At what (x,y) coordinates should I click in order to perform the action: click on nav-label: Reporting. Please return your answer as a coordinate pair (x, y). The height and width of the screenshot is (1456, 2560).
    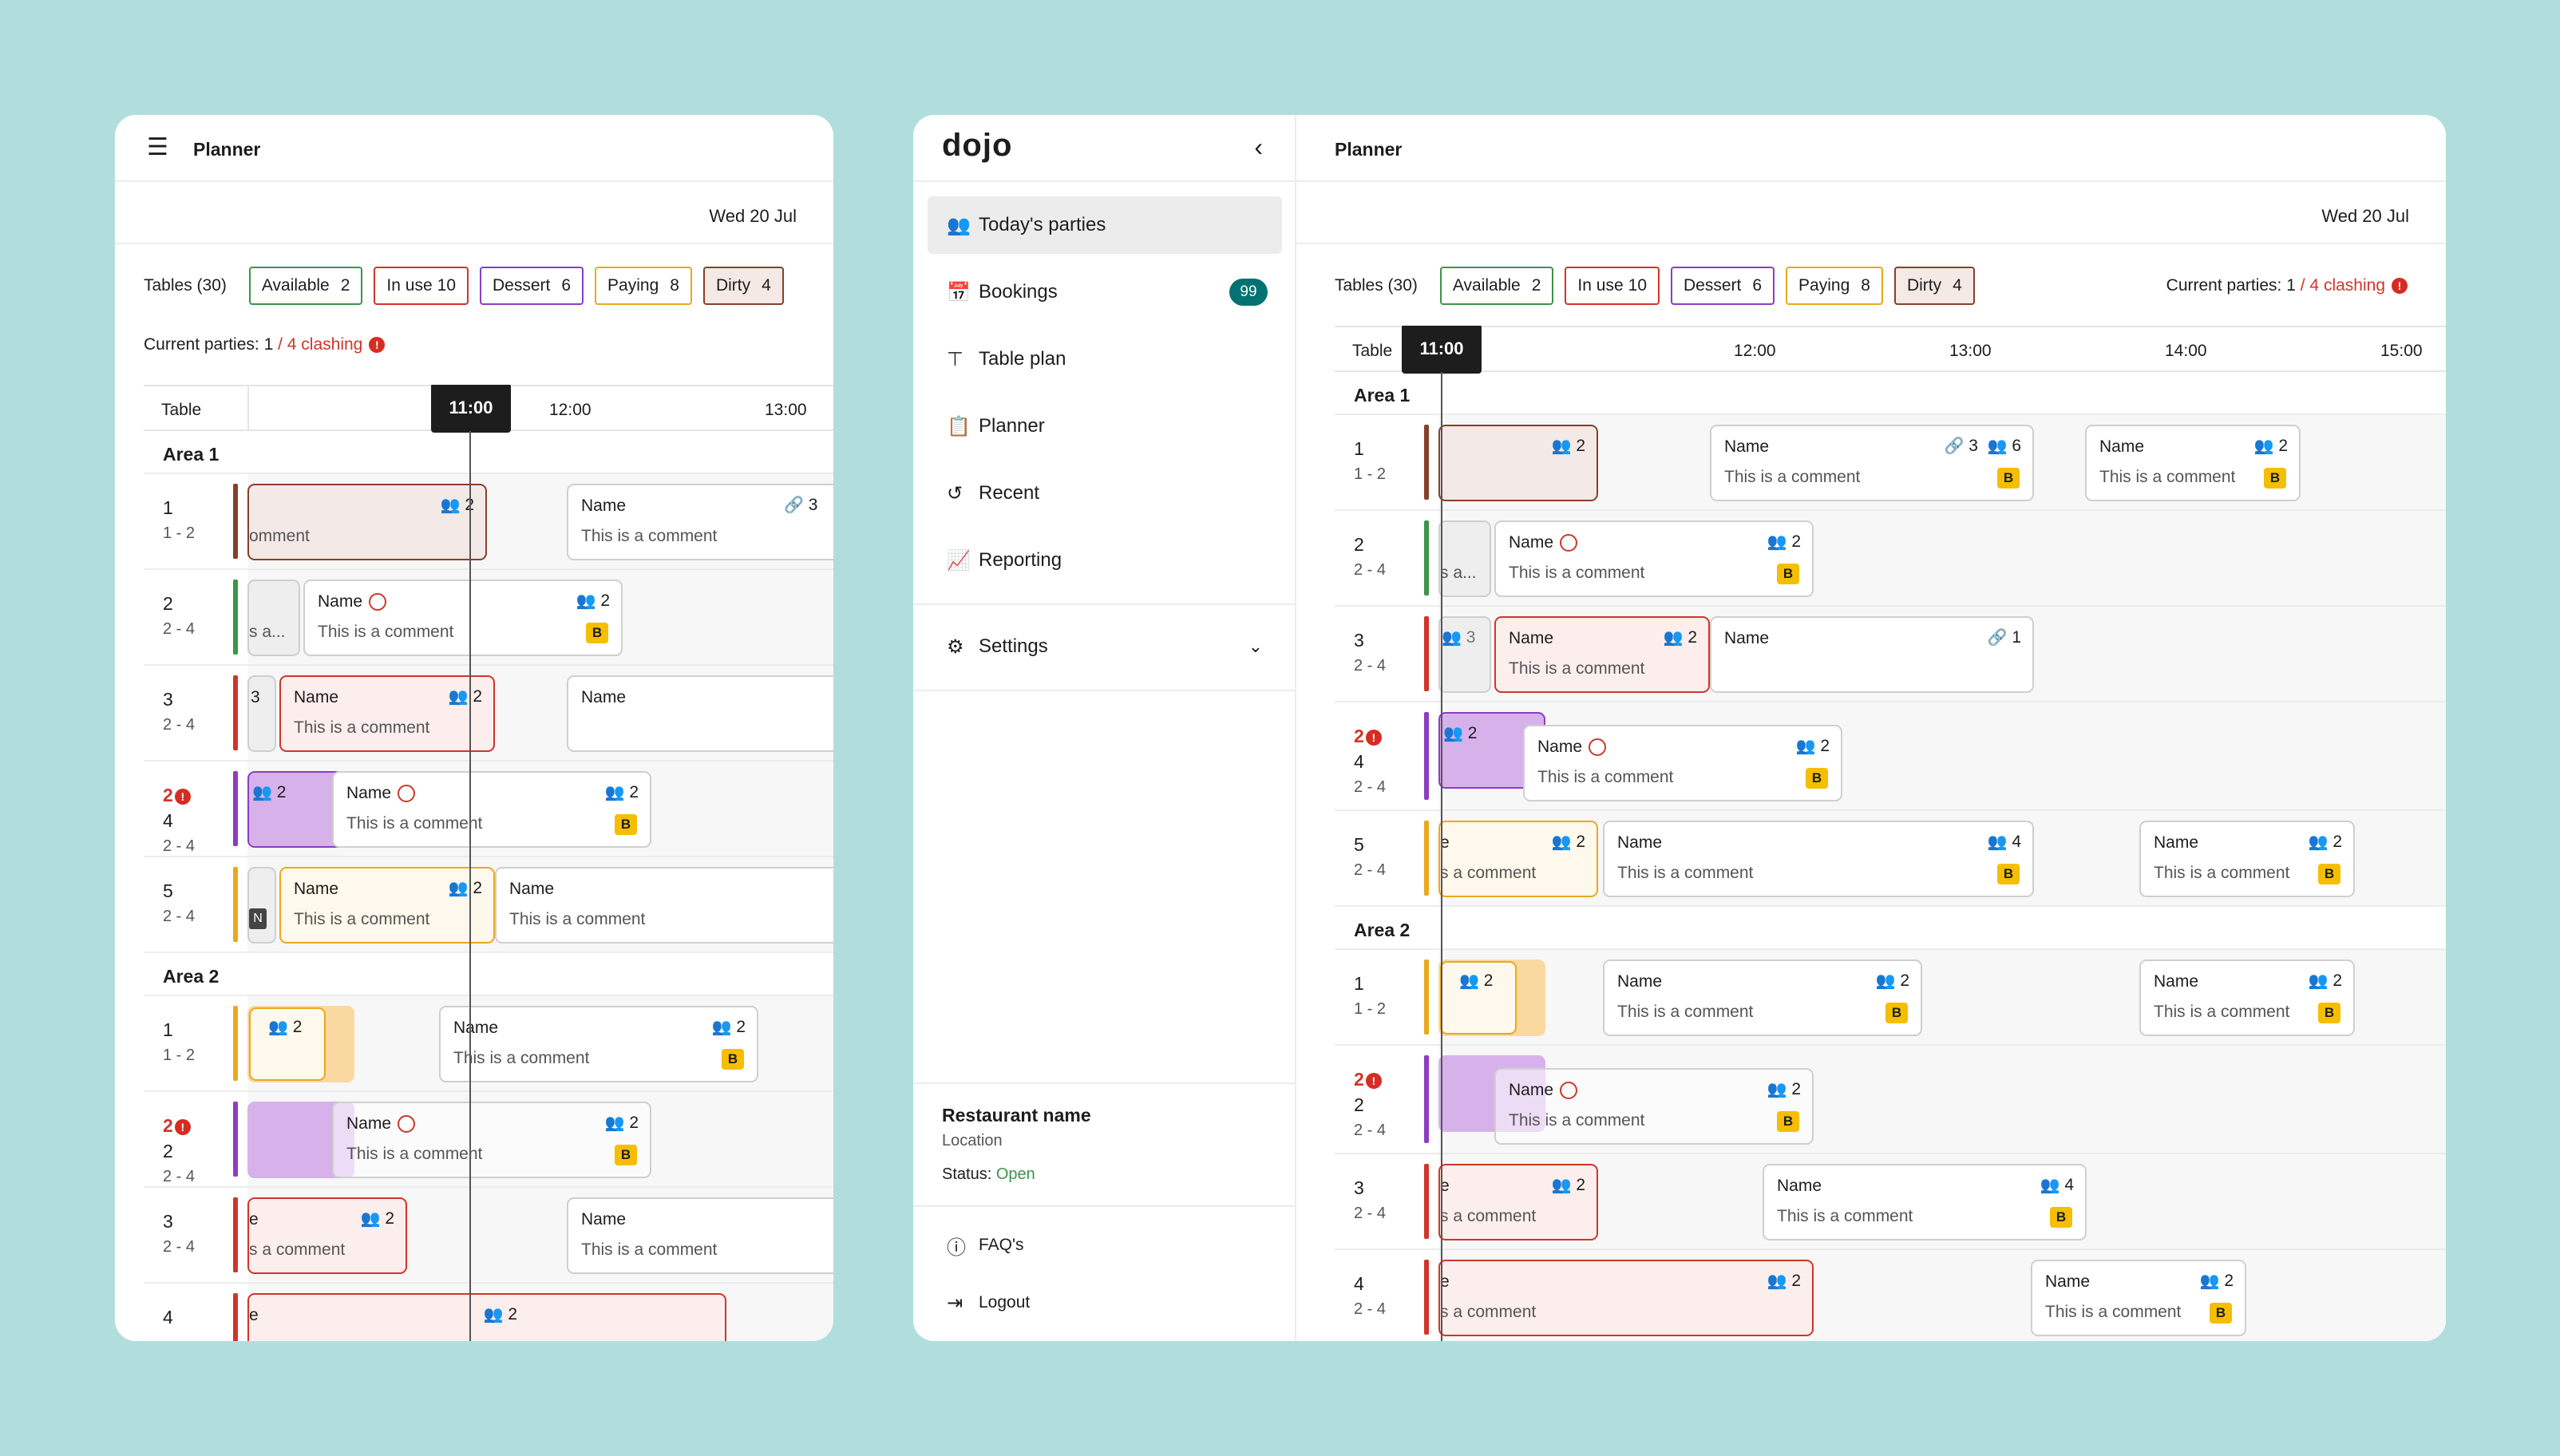
    Looking at the image, I should click on (1020, 560).